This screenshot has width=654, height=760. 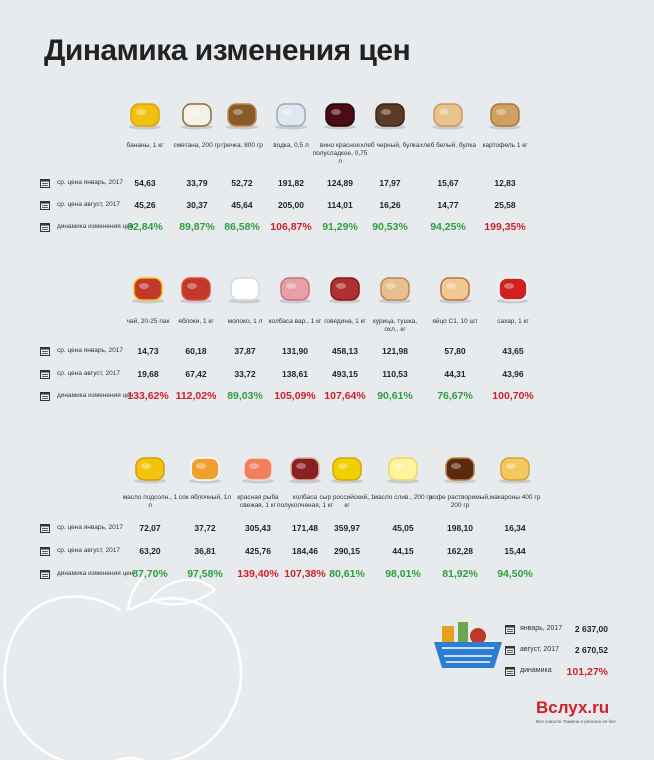 I want to click on change-value: 98,01%, so click(x=403, y=574).